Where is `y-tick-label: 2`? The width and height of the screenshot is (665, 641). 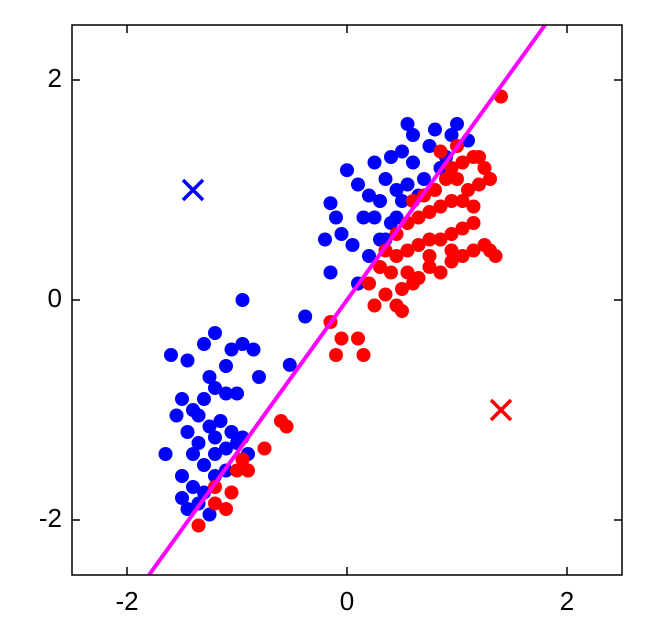
y-tick-label: 2 is located at coordinates (55, 78).